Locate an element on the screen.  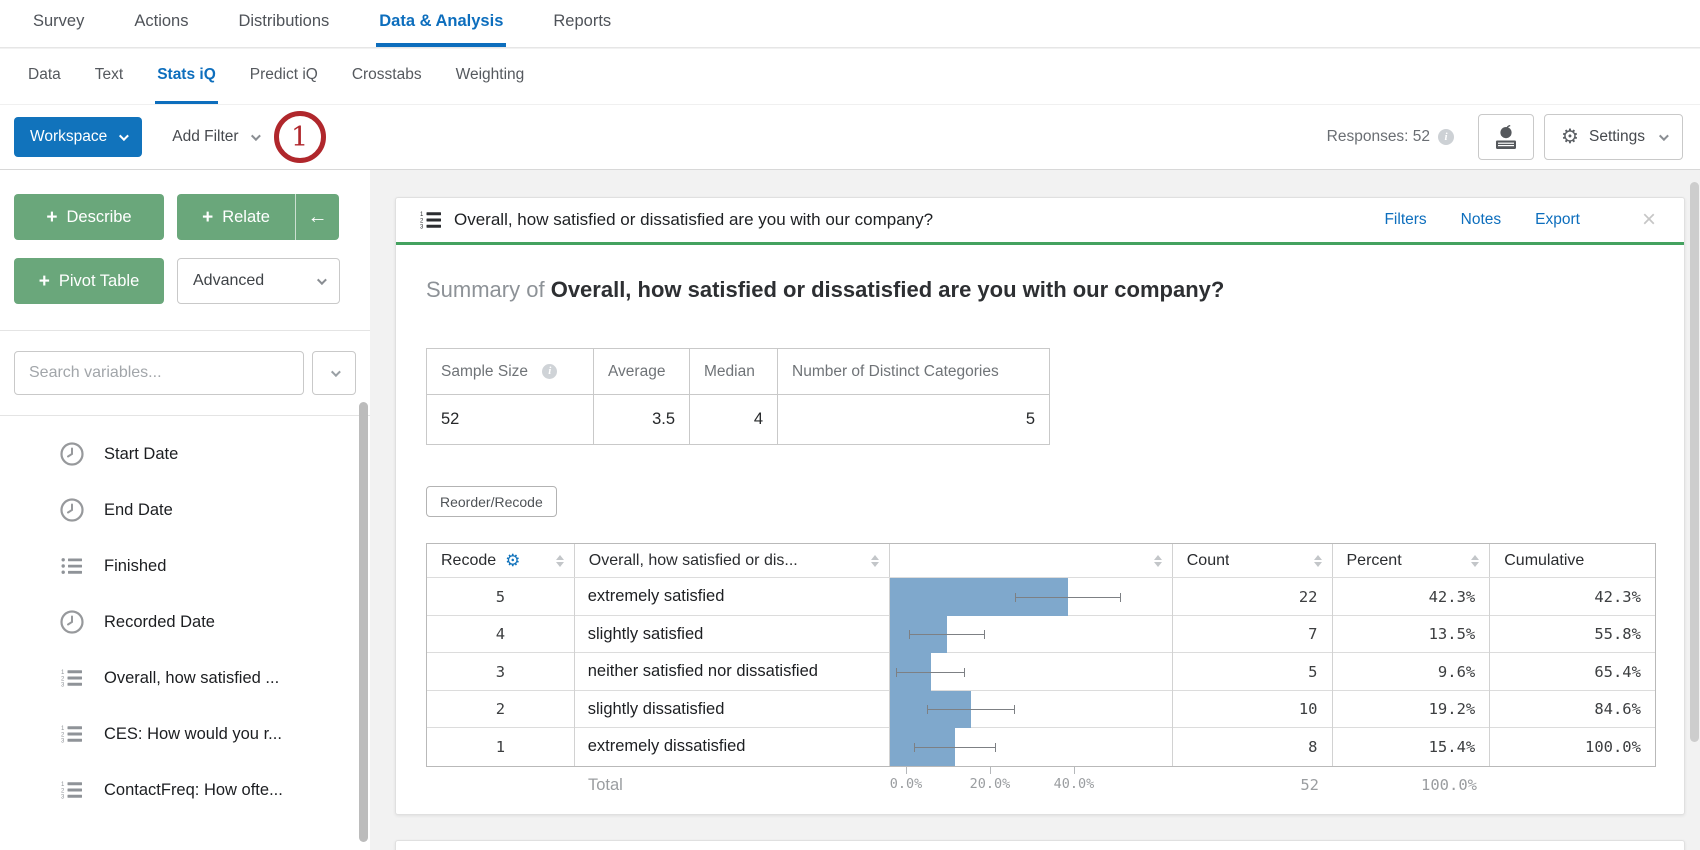
apple-book-icon is located at coordinates (1506, 137).